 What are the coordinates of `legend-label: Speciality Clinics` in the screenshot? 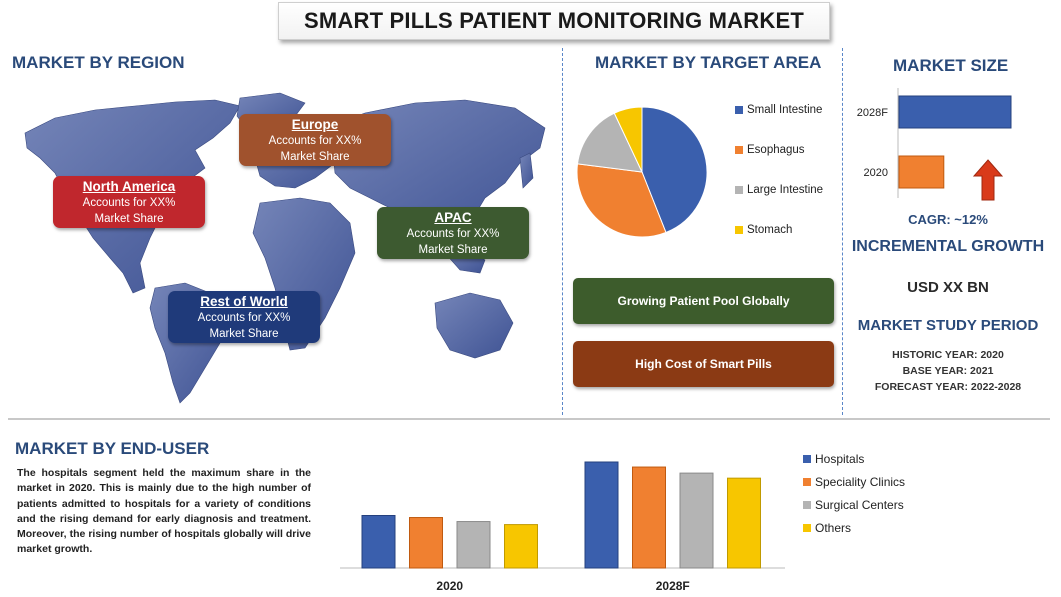 It's located at (860, 481).